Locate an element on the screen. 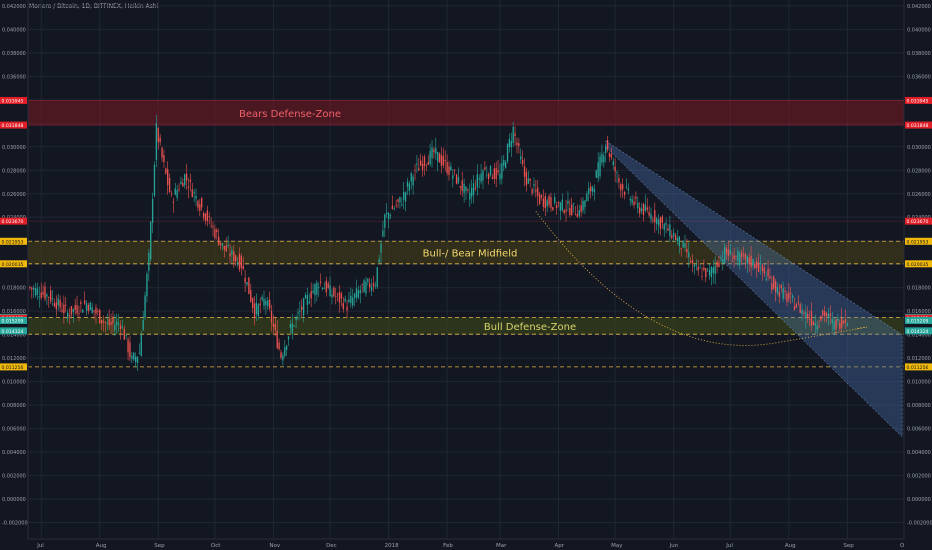 The width and height of the screenshot is (932, 550). price-marker-label-left: 0.033945 is located at coordinates (13, 101).